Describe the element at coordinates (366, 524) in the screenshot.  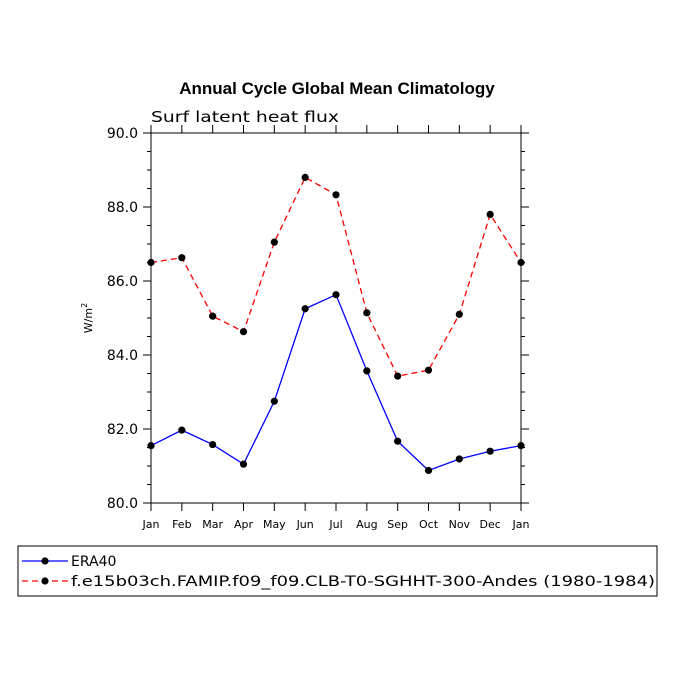
I see `x-tick-label: Aug` at that location.